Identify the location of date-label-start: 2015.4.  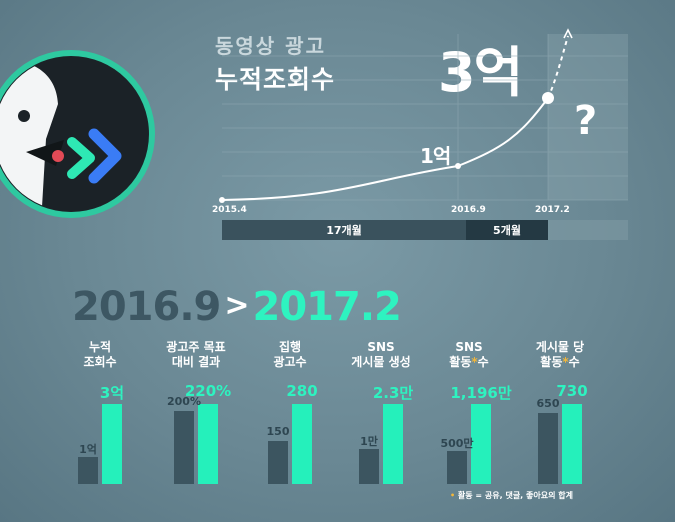
(229, 210).